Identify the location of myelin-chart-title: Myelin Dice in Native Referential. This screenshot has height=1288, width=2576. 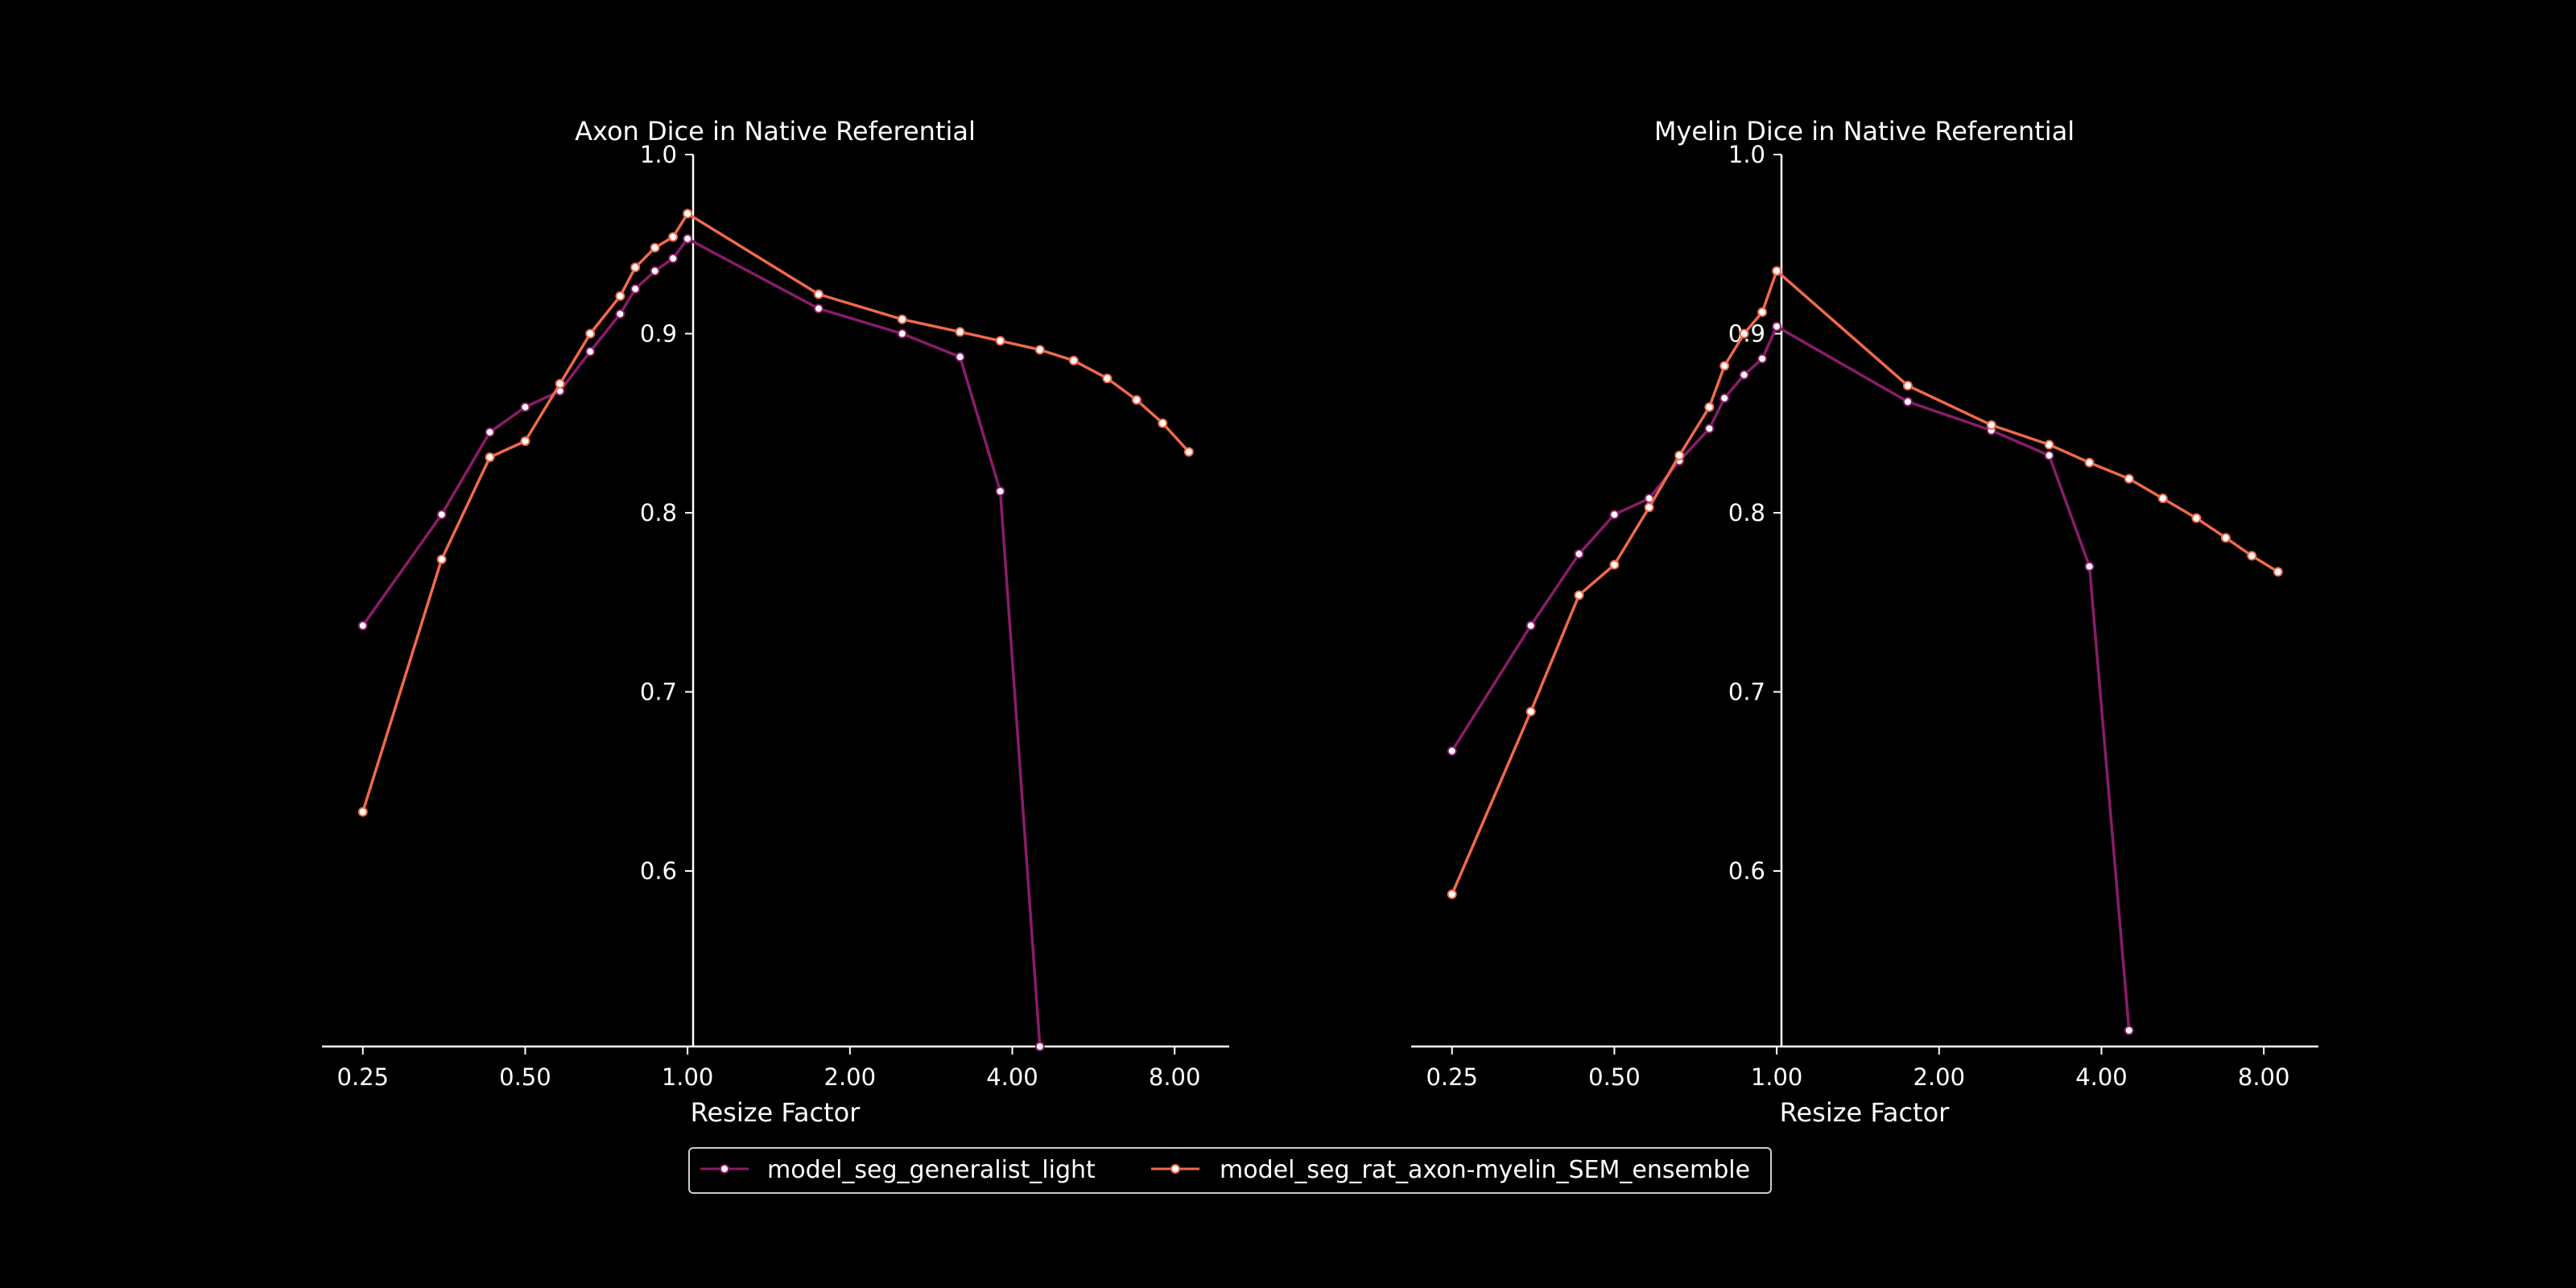
(1864, 131).